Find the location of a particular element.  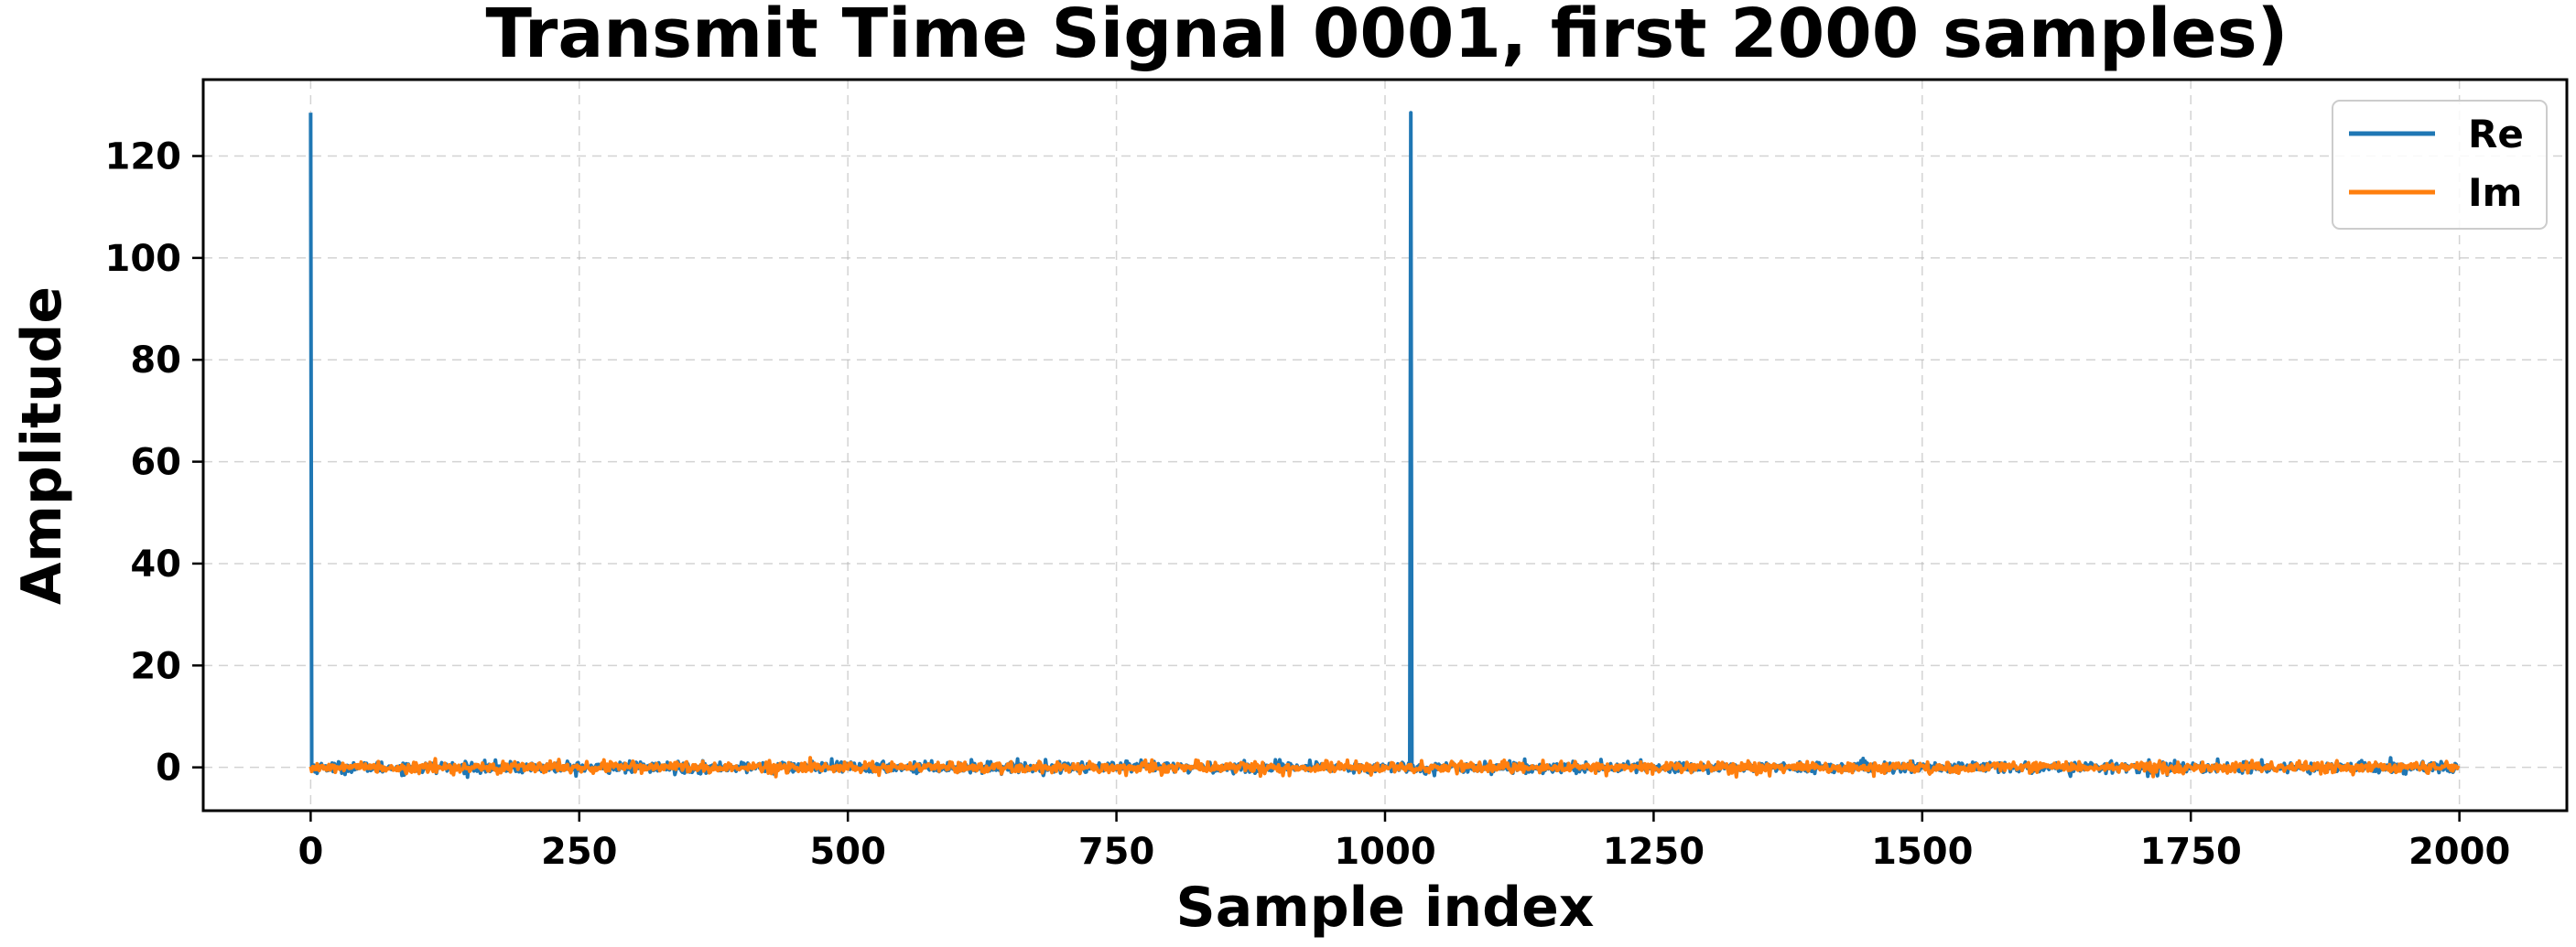

x-tick-label: 1750 is located at coordinates (2191, 852).